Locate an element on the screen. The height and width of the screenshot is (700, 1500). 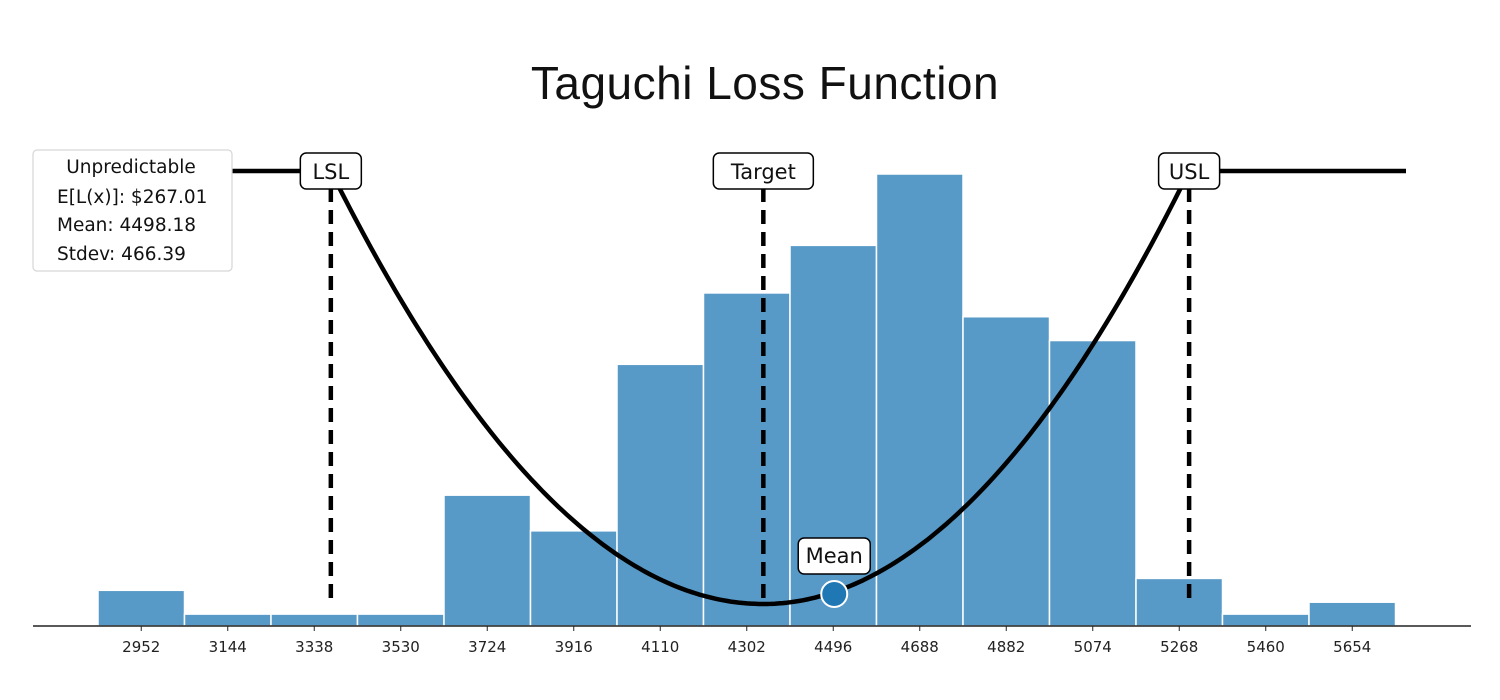
x-tick-label: 5268 is located at coordinates (1179, 647).